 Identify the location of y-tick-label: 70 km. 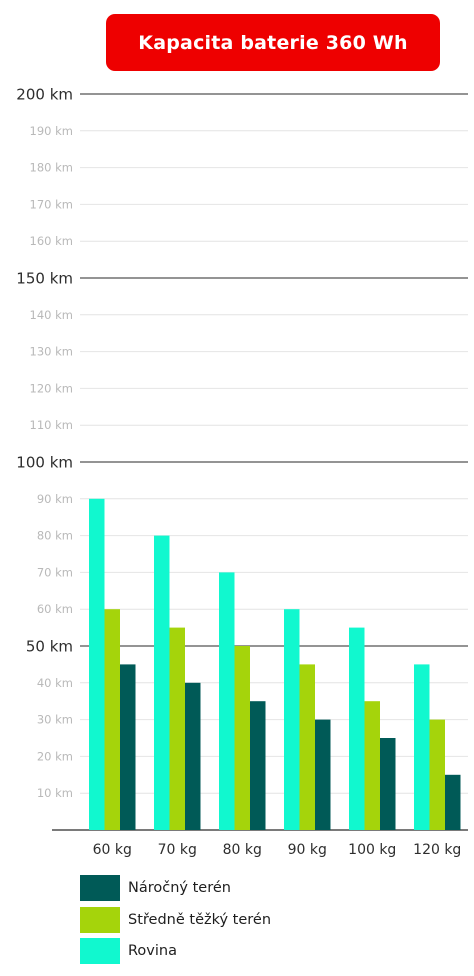
(55, 572).